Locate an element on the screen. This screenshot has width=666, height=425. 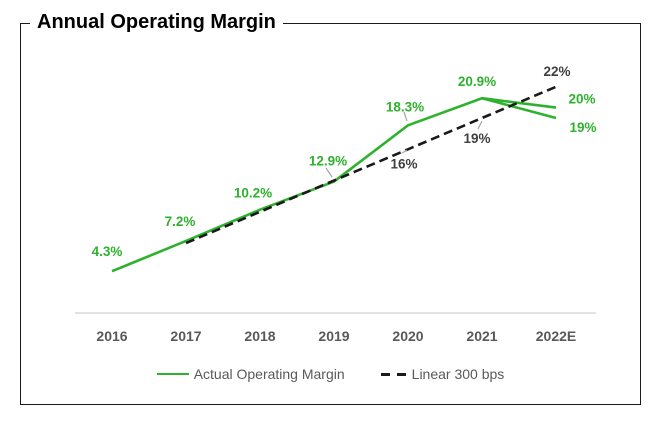
x-axis-label-2019: 2019 is located at coordinates (333, 336).